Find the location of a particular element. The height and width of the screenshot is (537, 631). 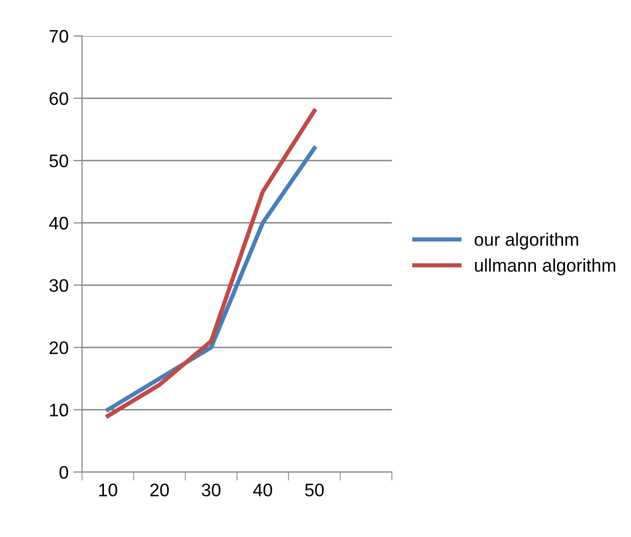

x-tick-label: 50 is located at coordinates (314, 490).